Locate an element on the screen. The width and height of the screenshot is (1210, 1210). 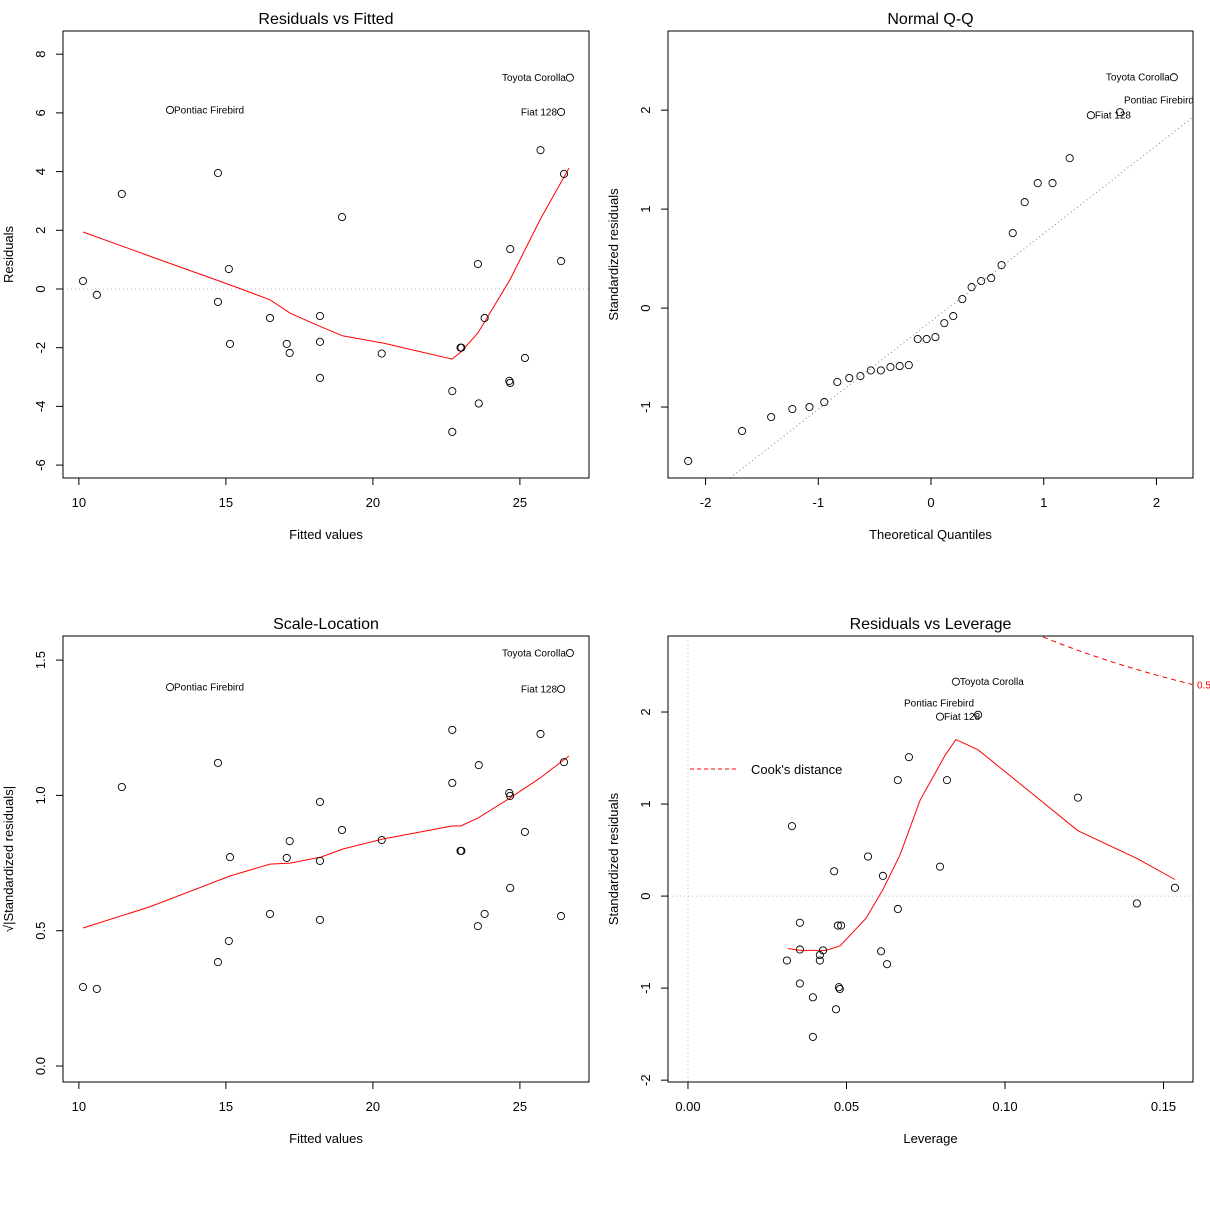
y-tick-label: 0.0 is located at coordinates (40, 1066).